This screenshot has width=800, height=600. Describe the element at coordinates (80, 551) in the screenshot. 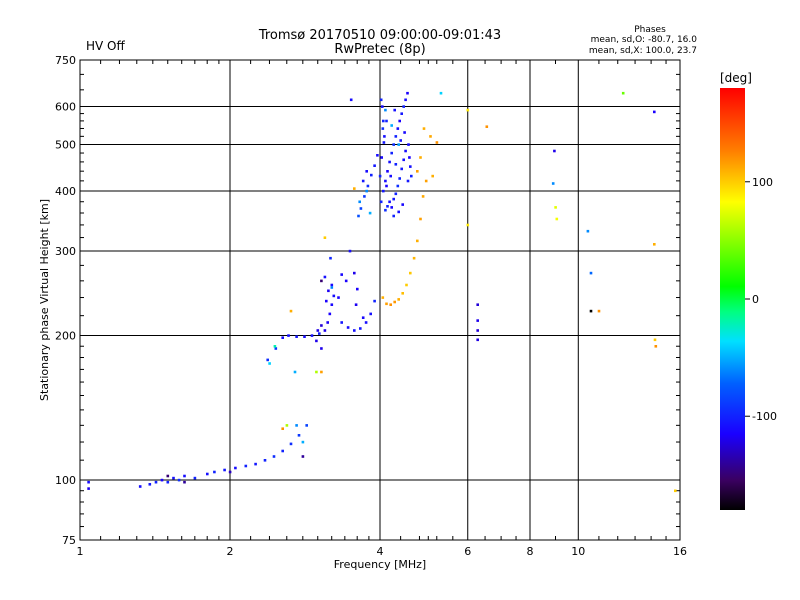

I see `x-tick-label: 1` at that location.